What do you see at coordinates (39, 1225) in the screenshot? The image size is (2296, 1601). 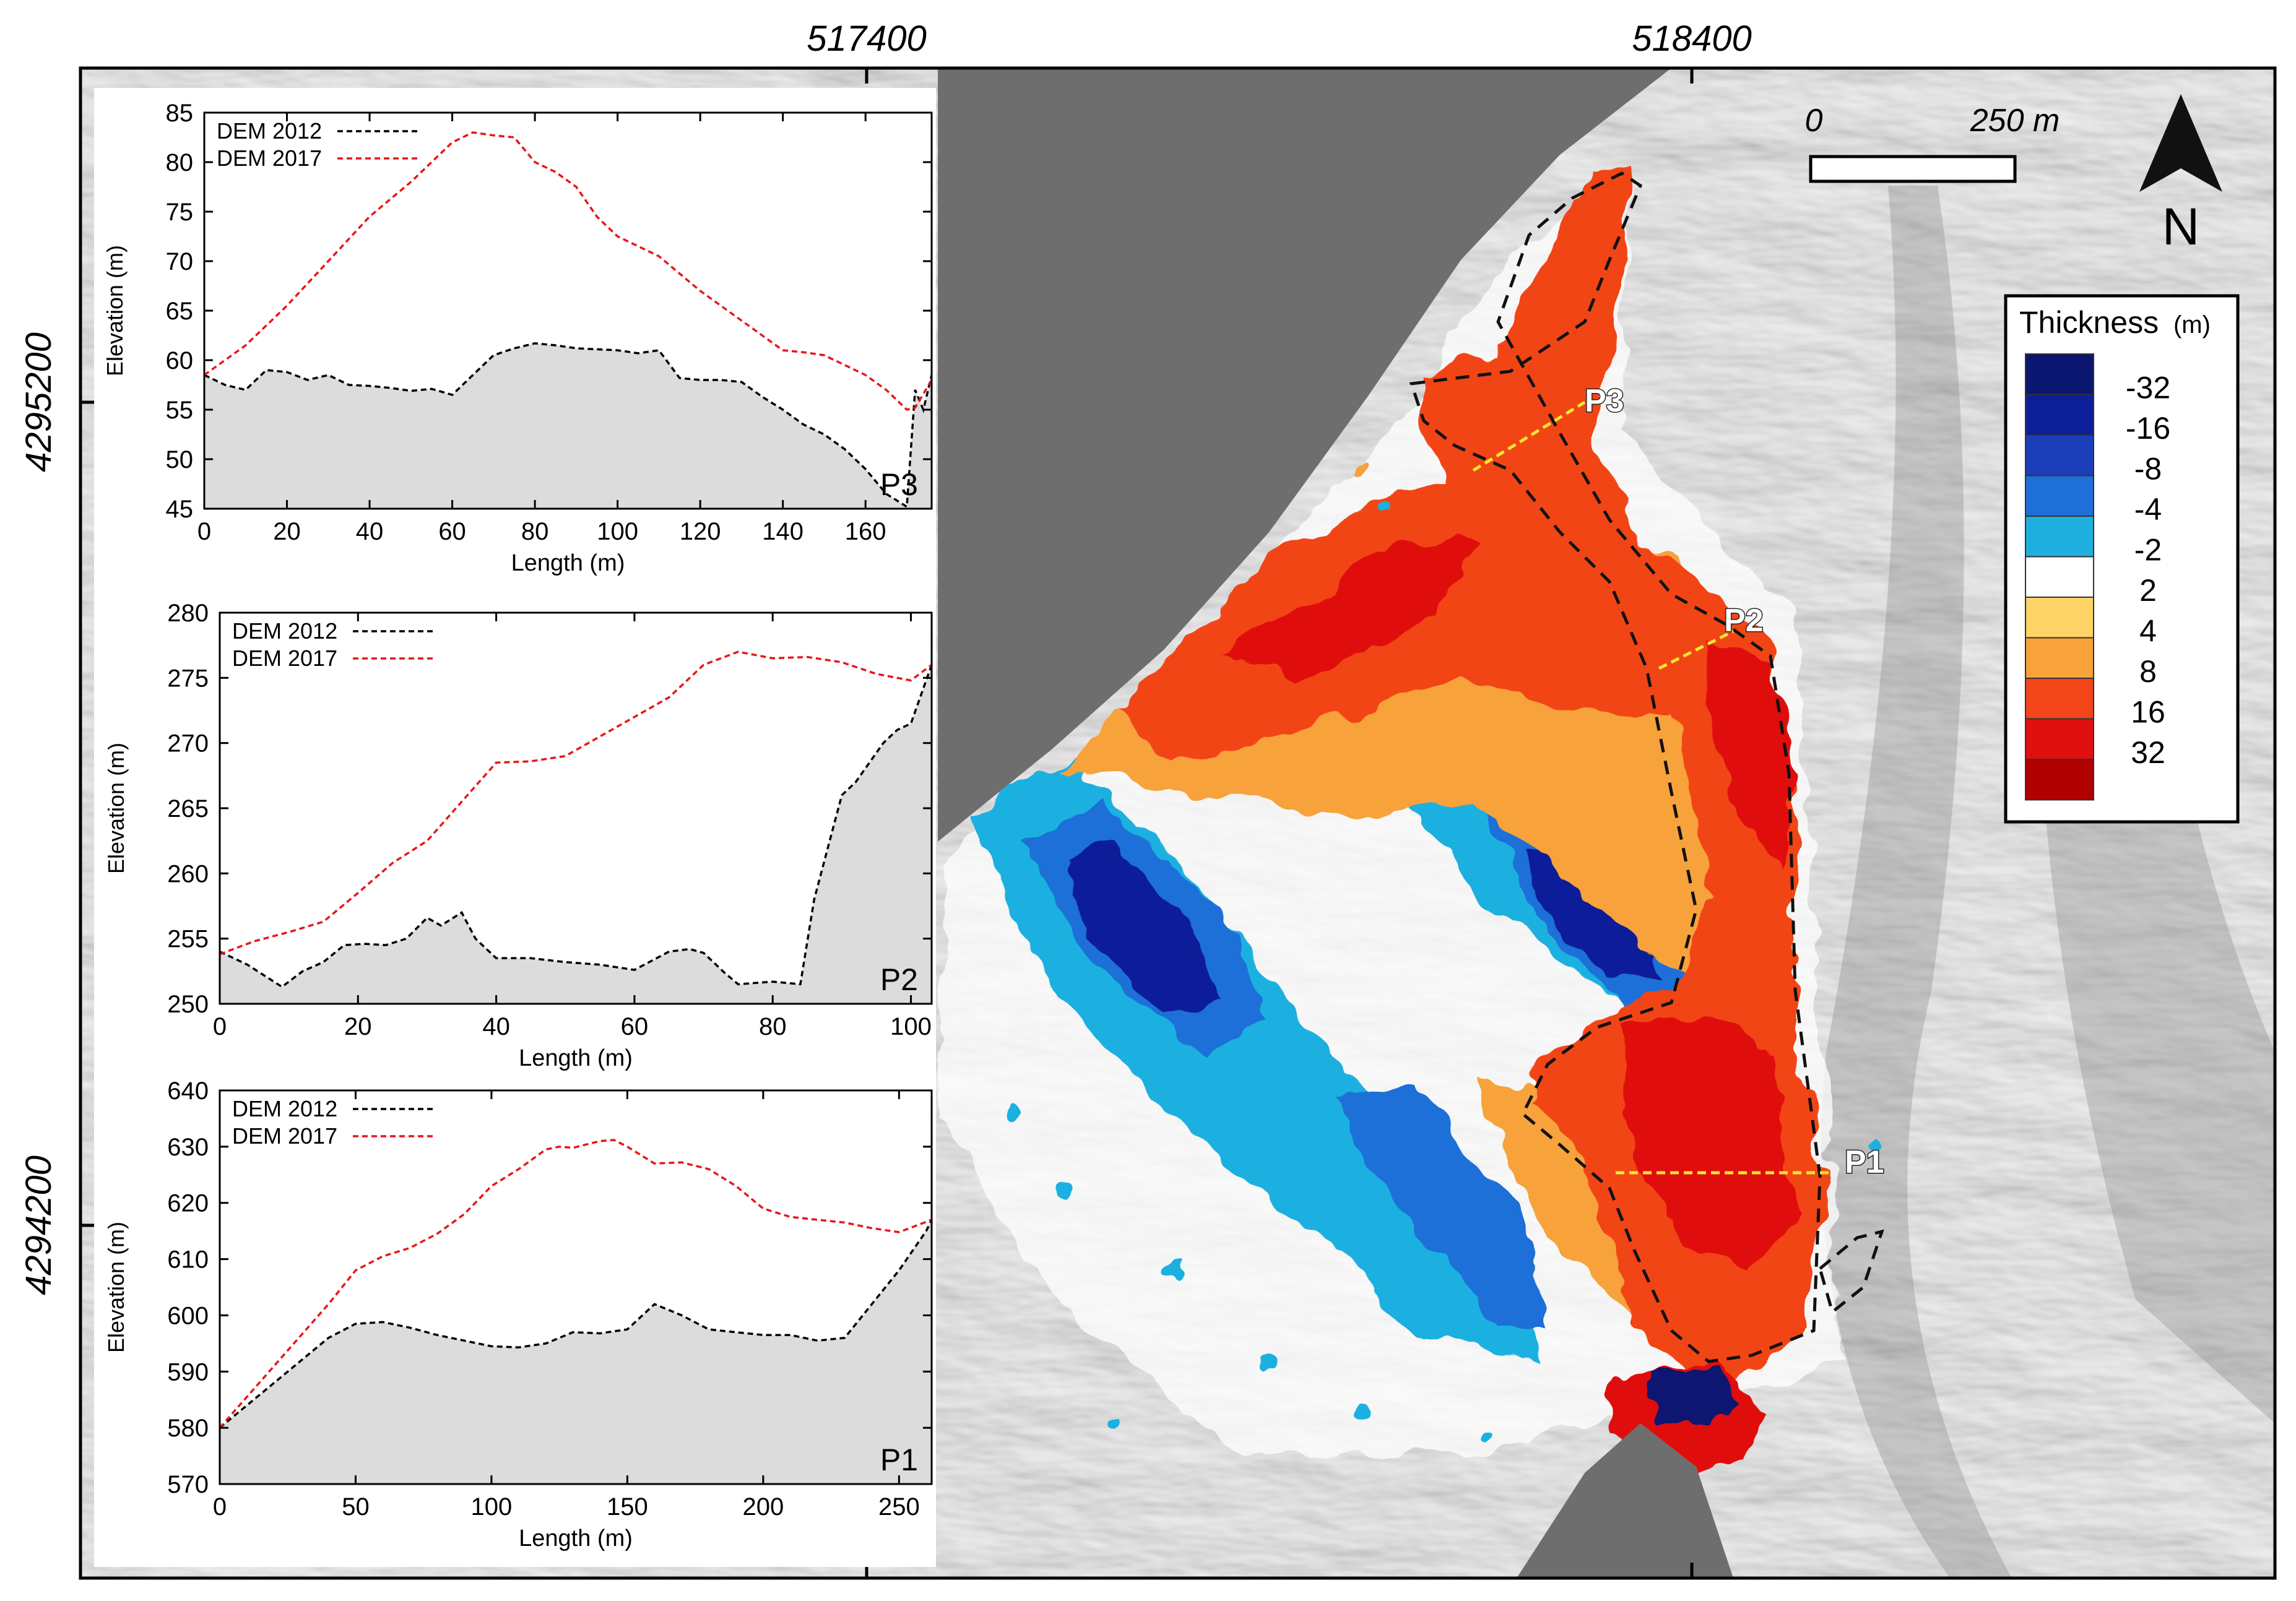 I see `coord-northing-2: 4294200` at bounding box center [39, 1225].